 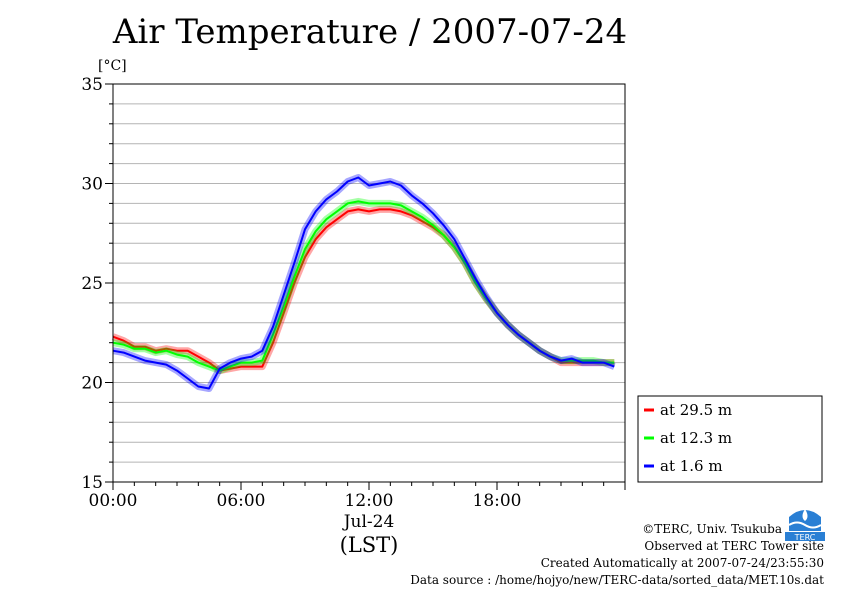 I want to click on chart-title: Air Temperature / 2007-07-24, so click(x=370, y=32).